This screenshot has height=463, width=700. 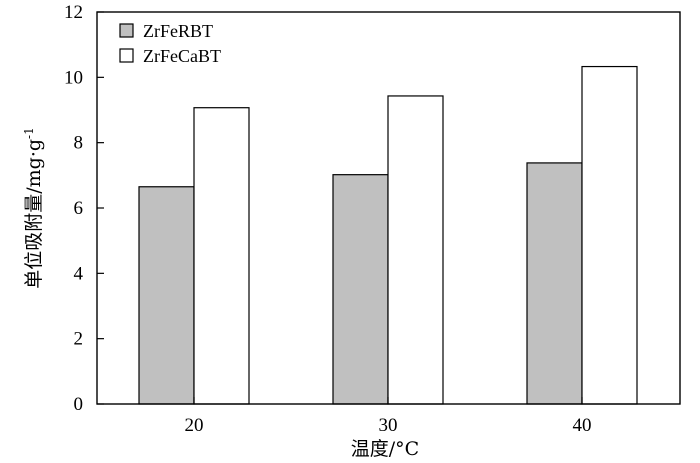 What do you see at coordinates (126, 30) in the screenshot?
I see `legend-swatch-zrferbt` at bounding box center [126, 30].